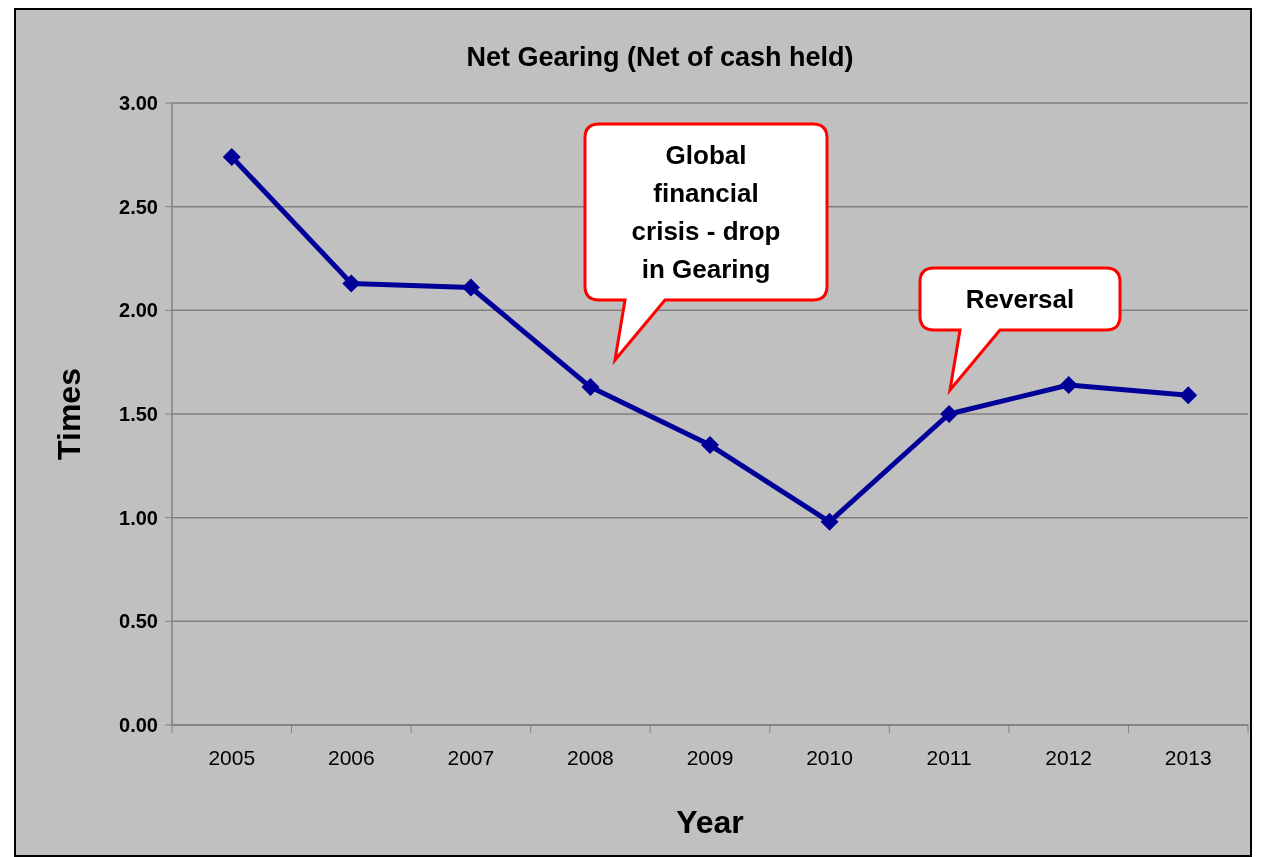  I want to click on chart-title: Net Gearing (Net of cash held), so click(660, 57).